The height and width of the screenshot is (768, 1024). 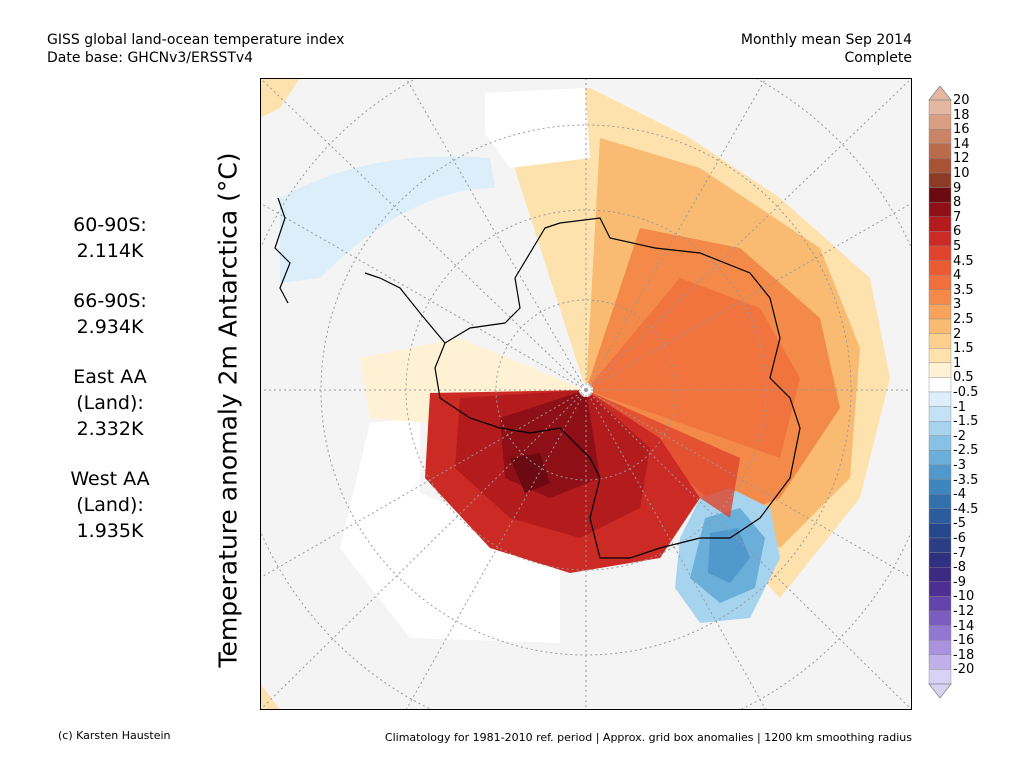 What do you see at coordinates (966, 451) in the screenshot?
I see `colorbar-tick-label: -2.5` at bounding box center [966, 451].